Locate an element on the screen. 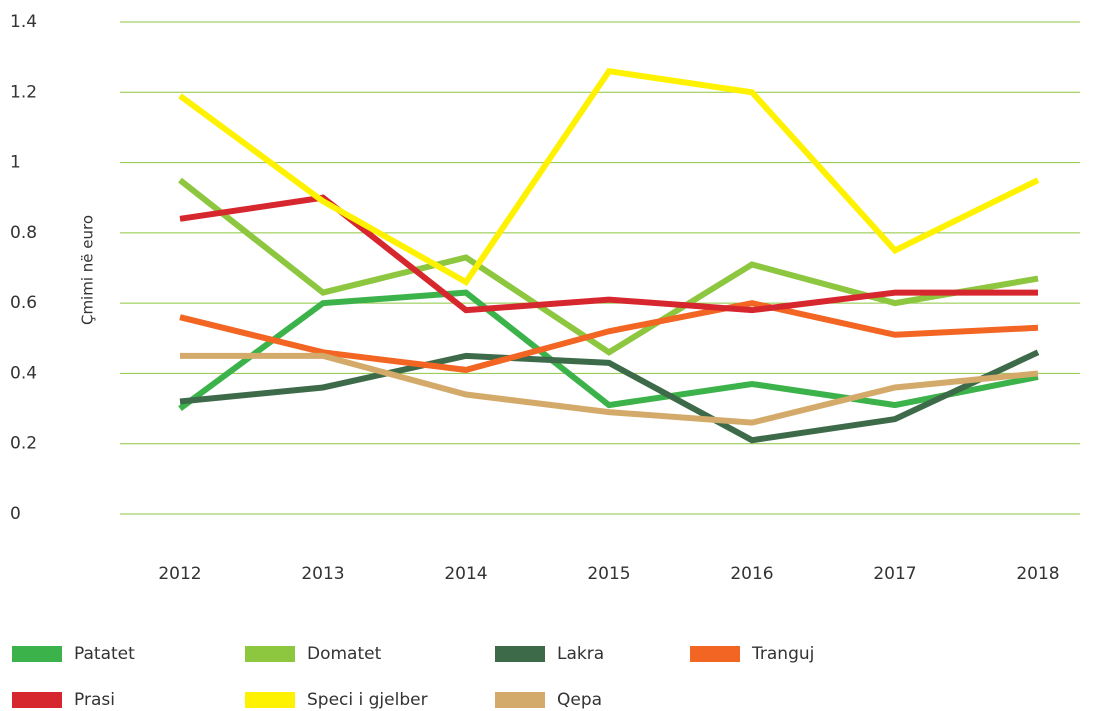 This screenshot has height=711, width=1100. y-tick-label: 0 is located at coordinates (15, 514).